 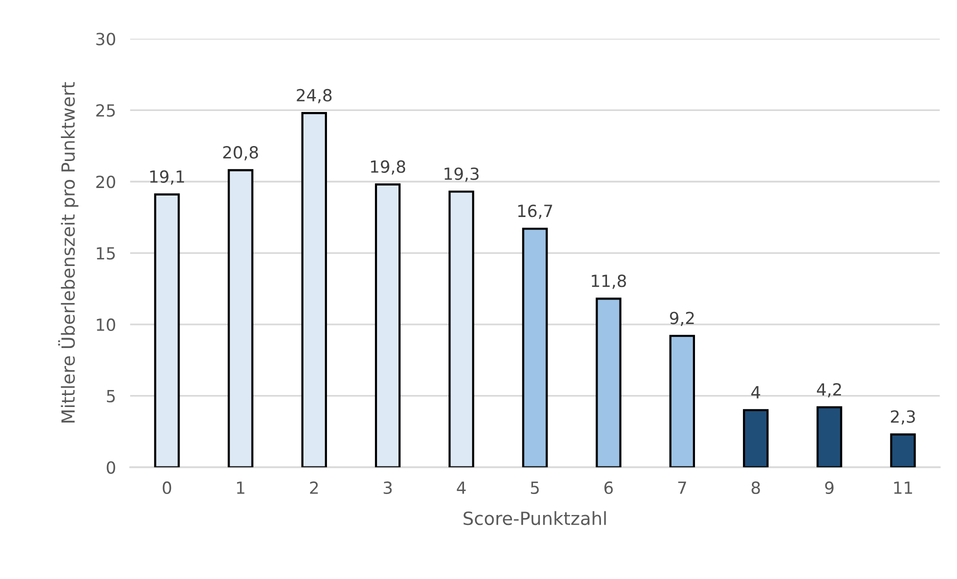 What do you see at coordinates (609, 281) in the screenshot?
I see `data-label: 11,8` at bounding box center [609, 281].